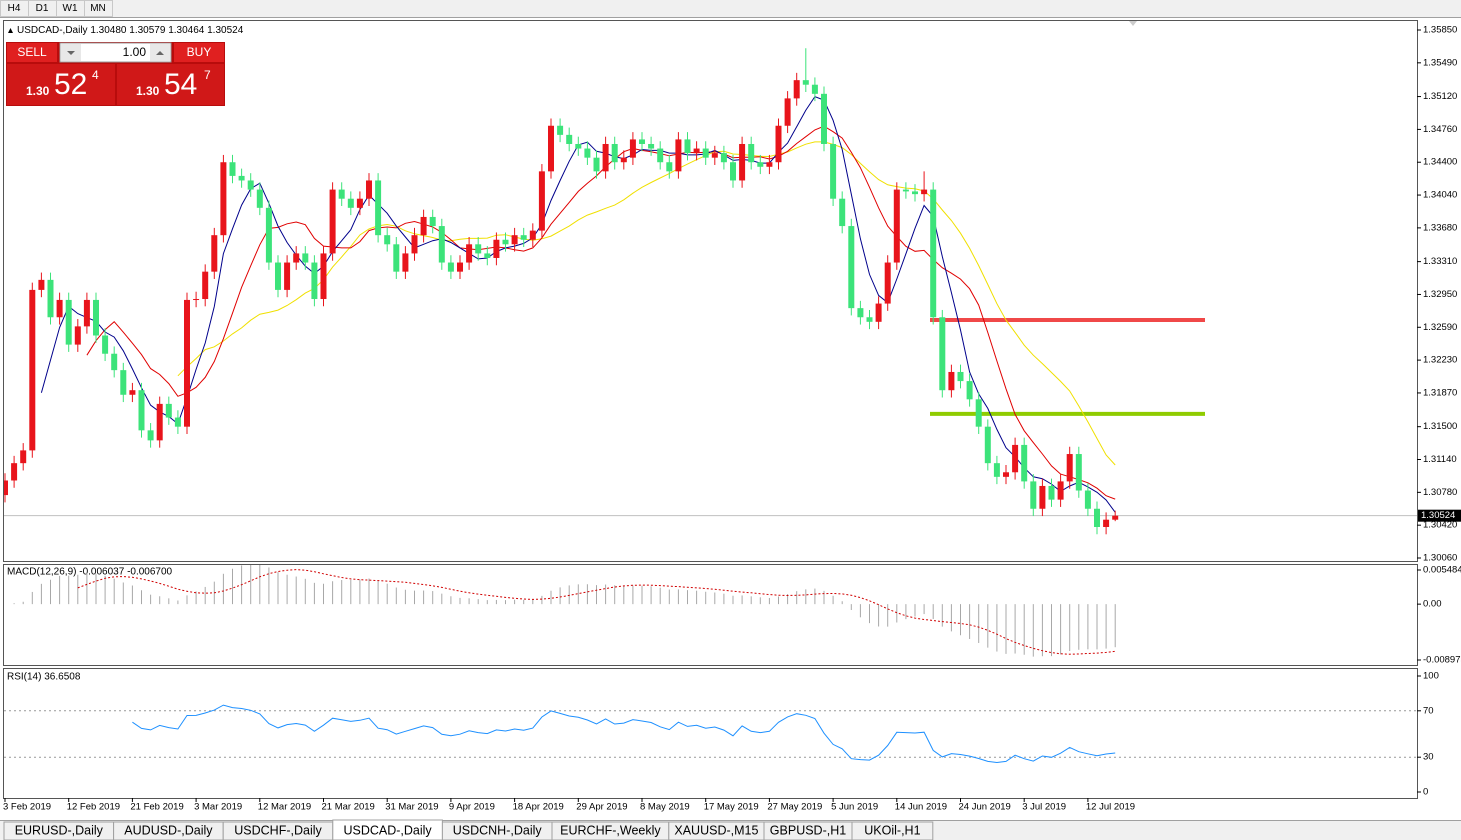  Describe the element at coordinates (1432, 604) in the screenshot. I see `macd-tick-label: 0.00` at that location.